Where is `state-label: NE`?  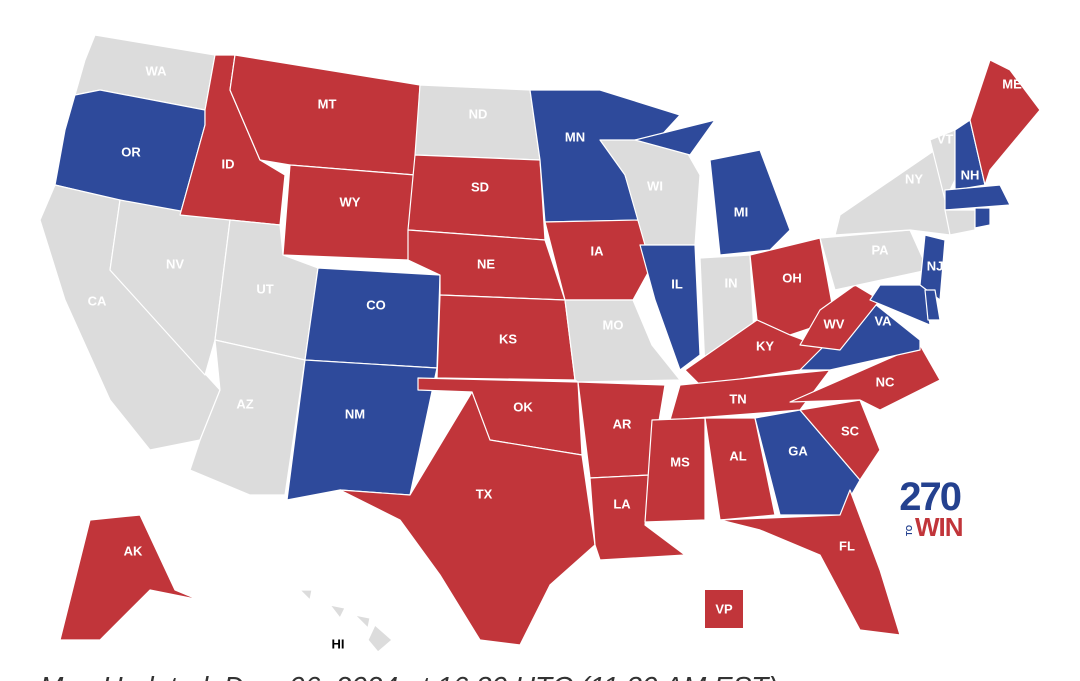 state-label: NE is located at coordinates (486, 263).